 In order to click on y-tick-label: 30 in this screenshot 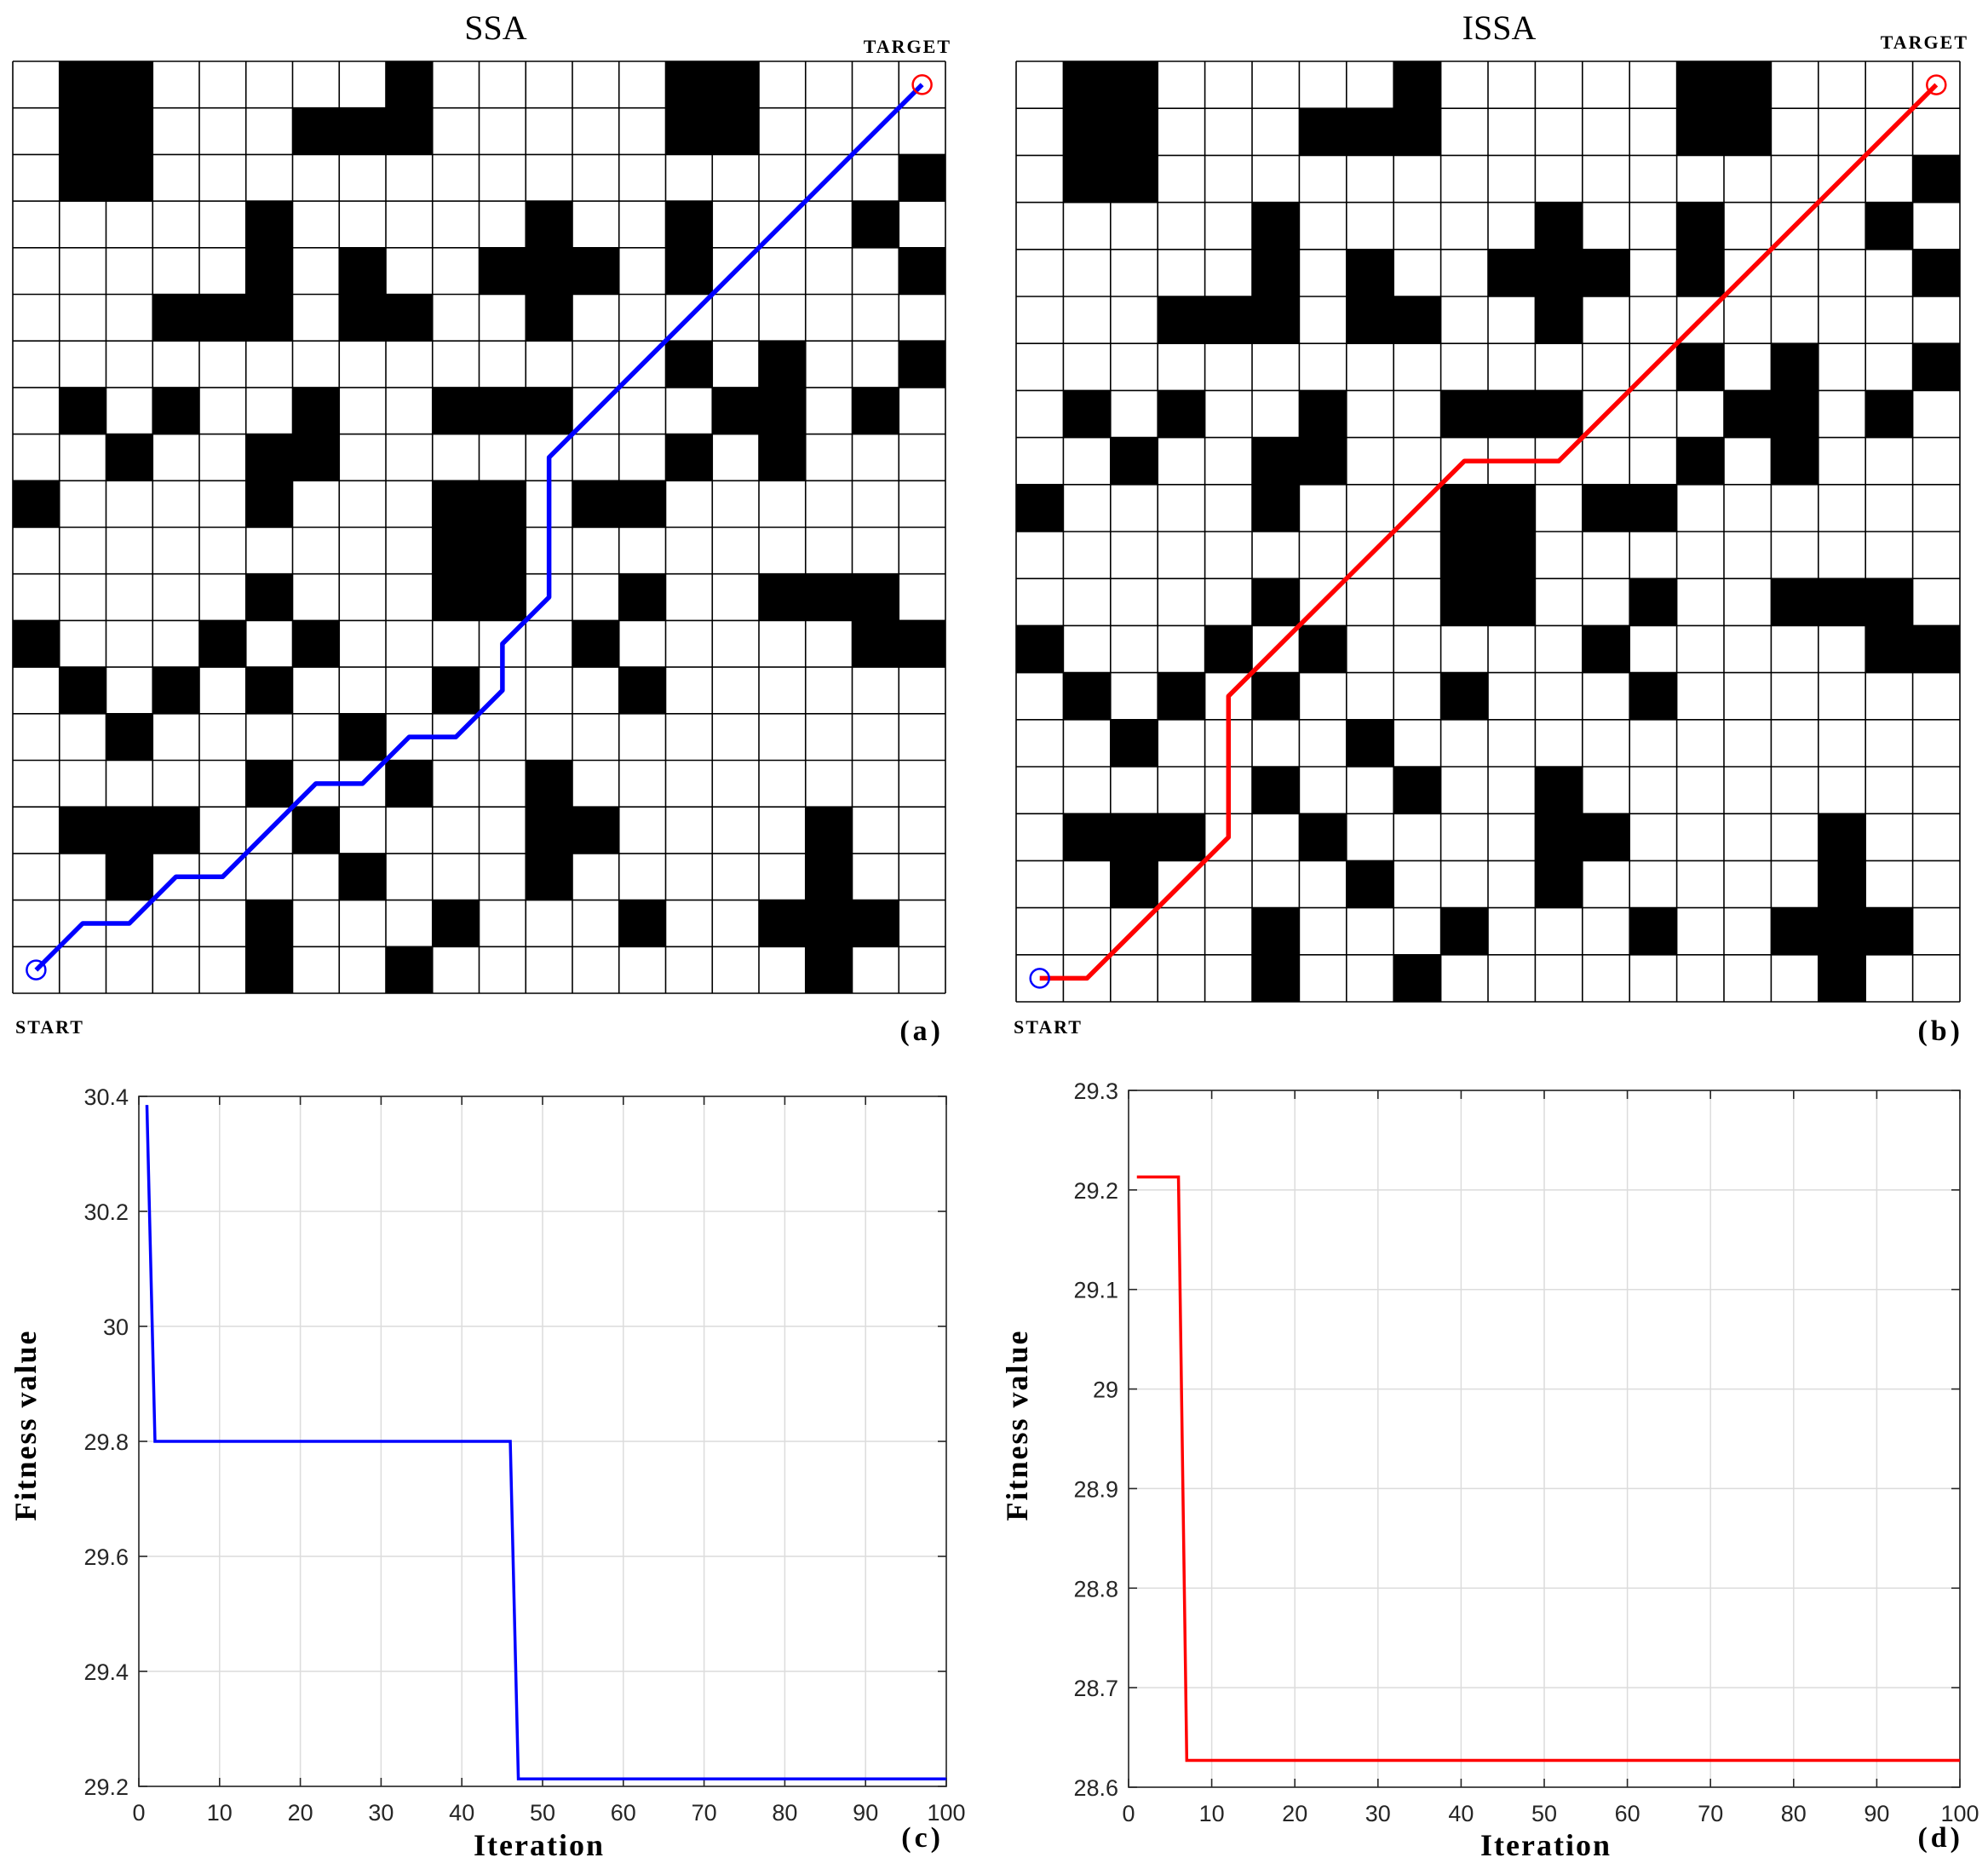, I will do `click(116, 1327)`.